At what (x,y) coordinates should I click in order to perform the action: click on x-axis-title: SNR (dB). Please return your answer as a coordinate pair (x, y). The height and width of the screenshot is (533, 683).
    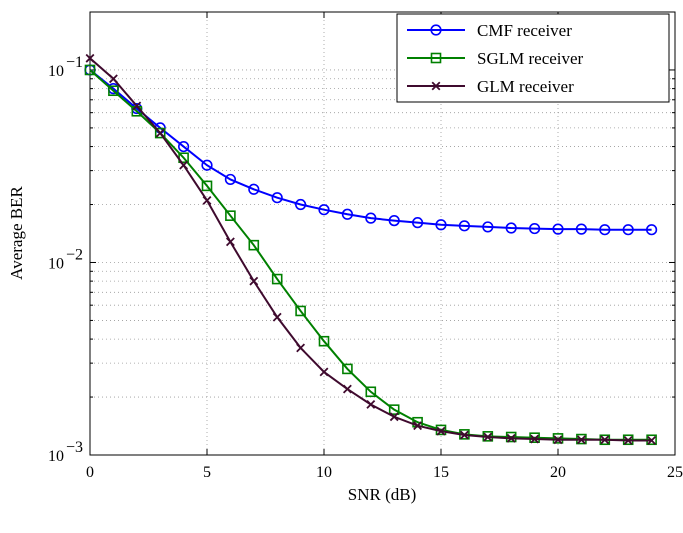
    Looking at the image, I should click on (382, 494).